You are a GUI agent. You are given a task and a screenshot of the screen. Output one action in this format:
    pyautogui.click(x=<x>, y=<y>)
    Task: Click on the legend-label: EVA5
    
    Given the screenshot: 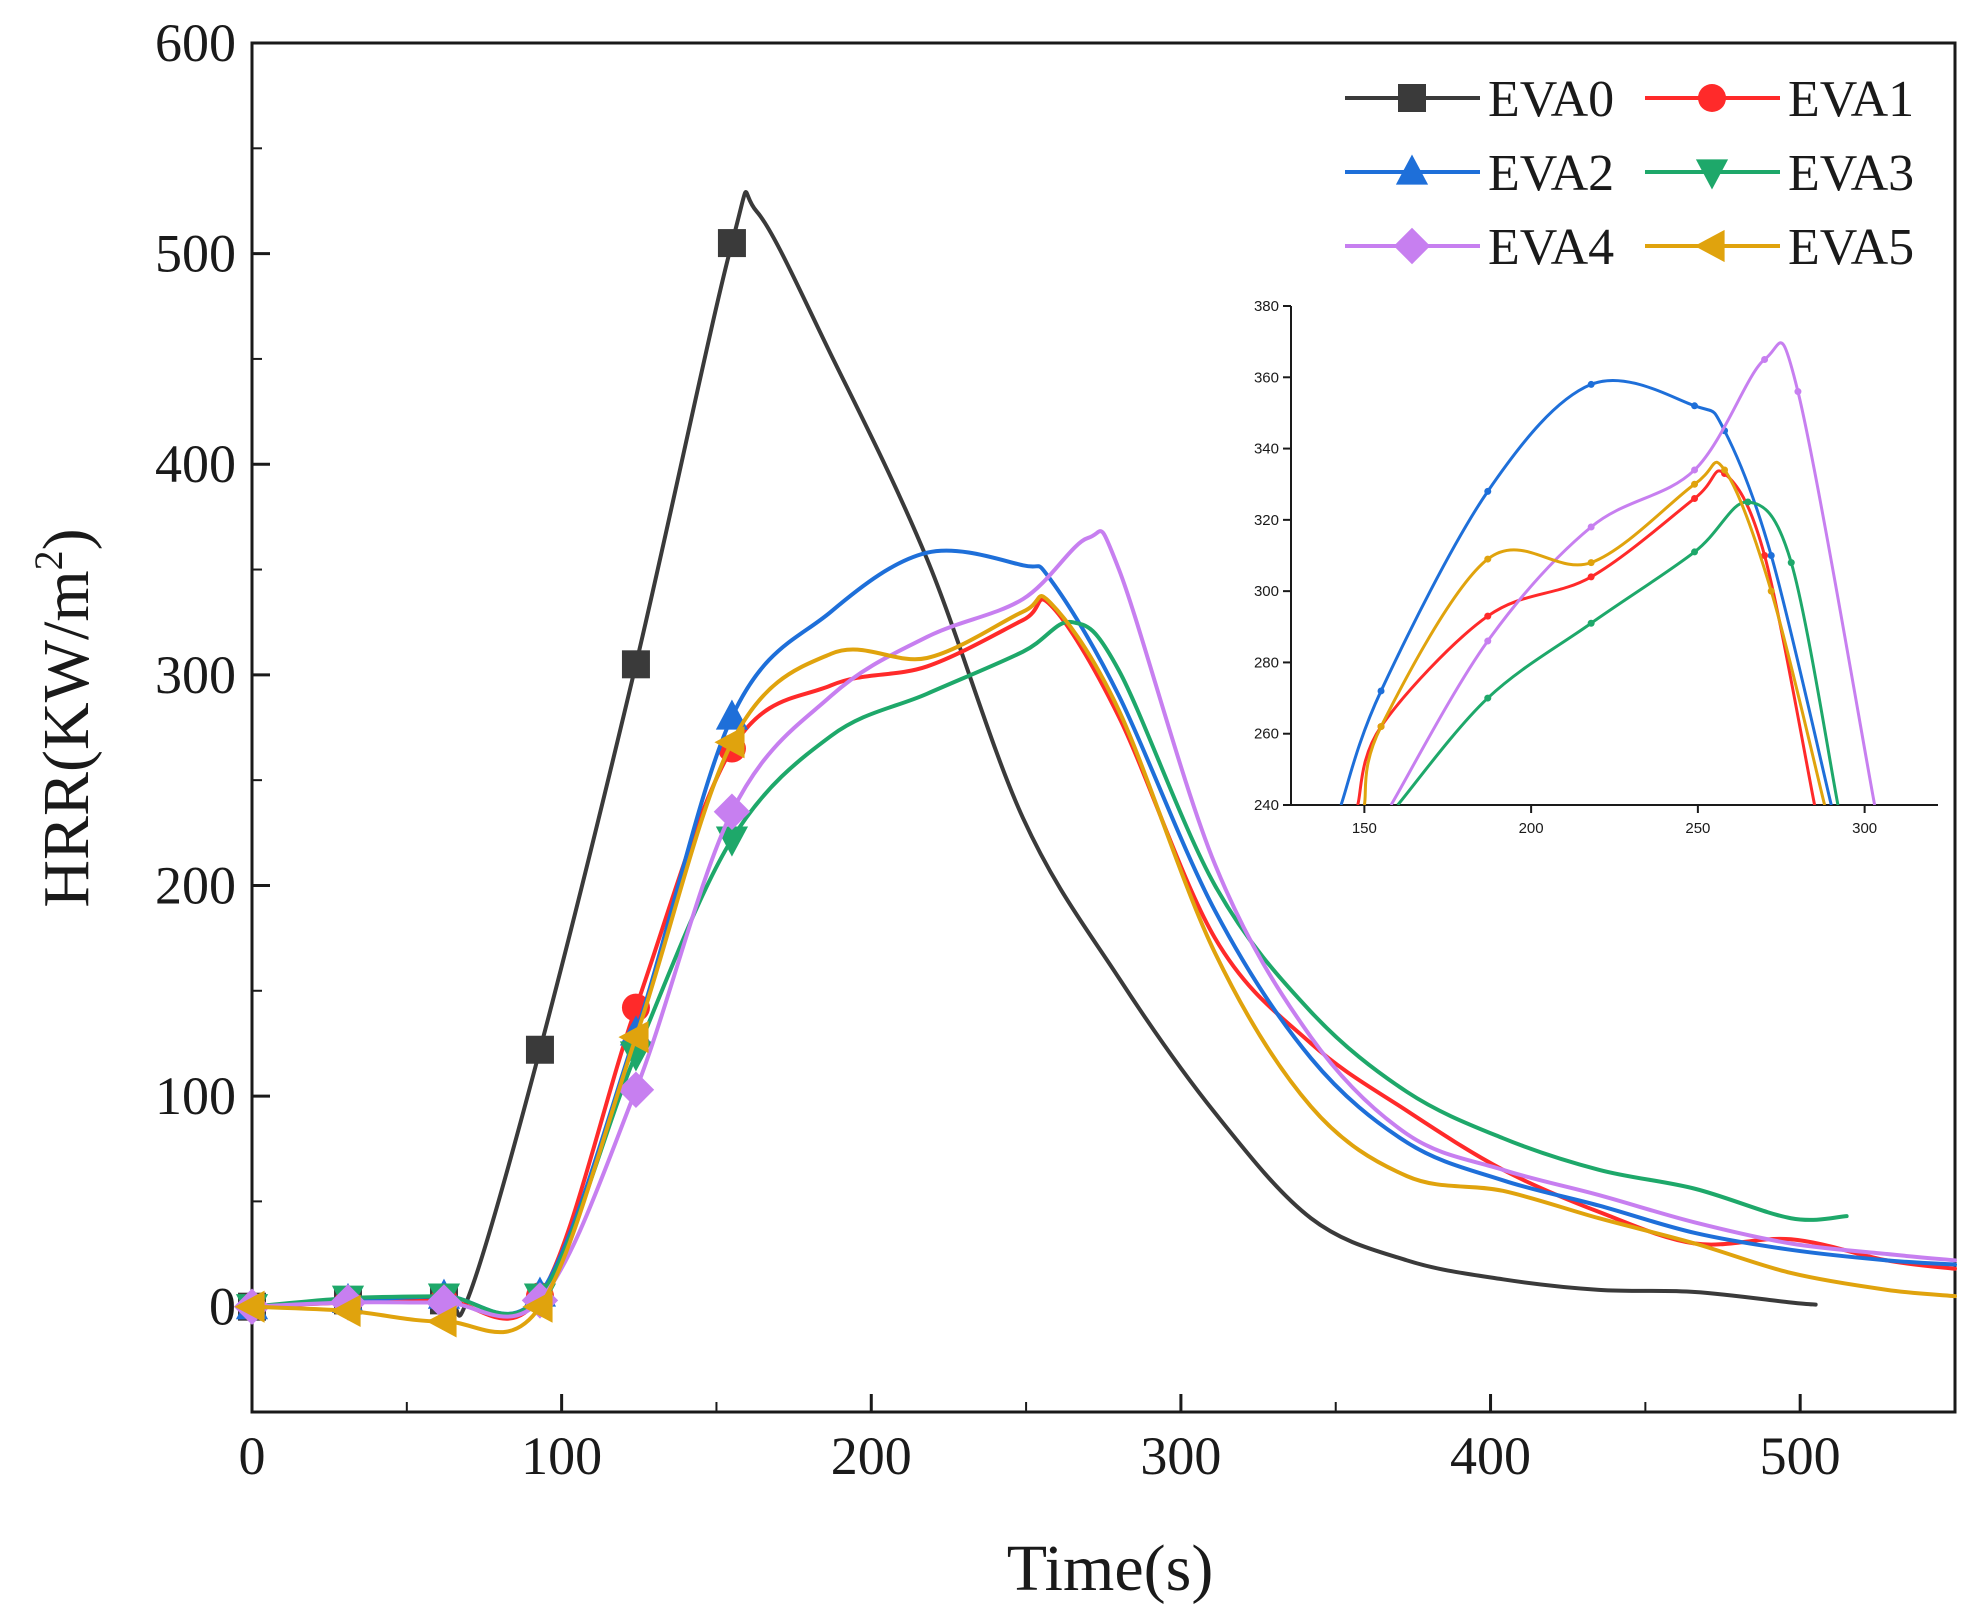 What is the action you would take?
    pyautogui.click(x=1851, y=247)
    